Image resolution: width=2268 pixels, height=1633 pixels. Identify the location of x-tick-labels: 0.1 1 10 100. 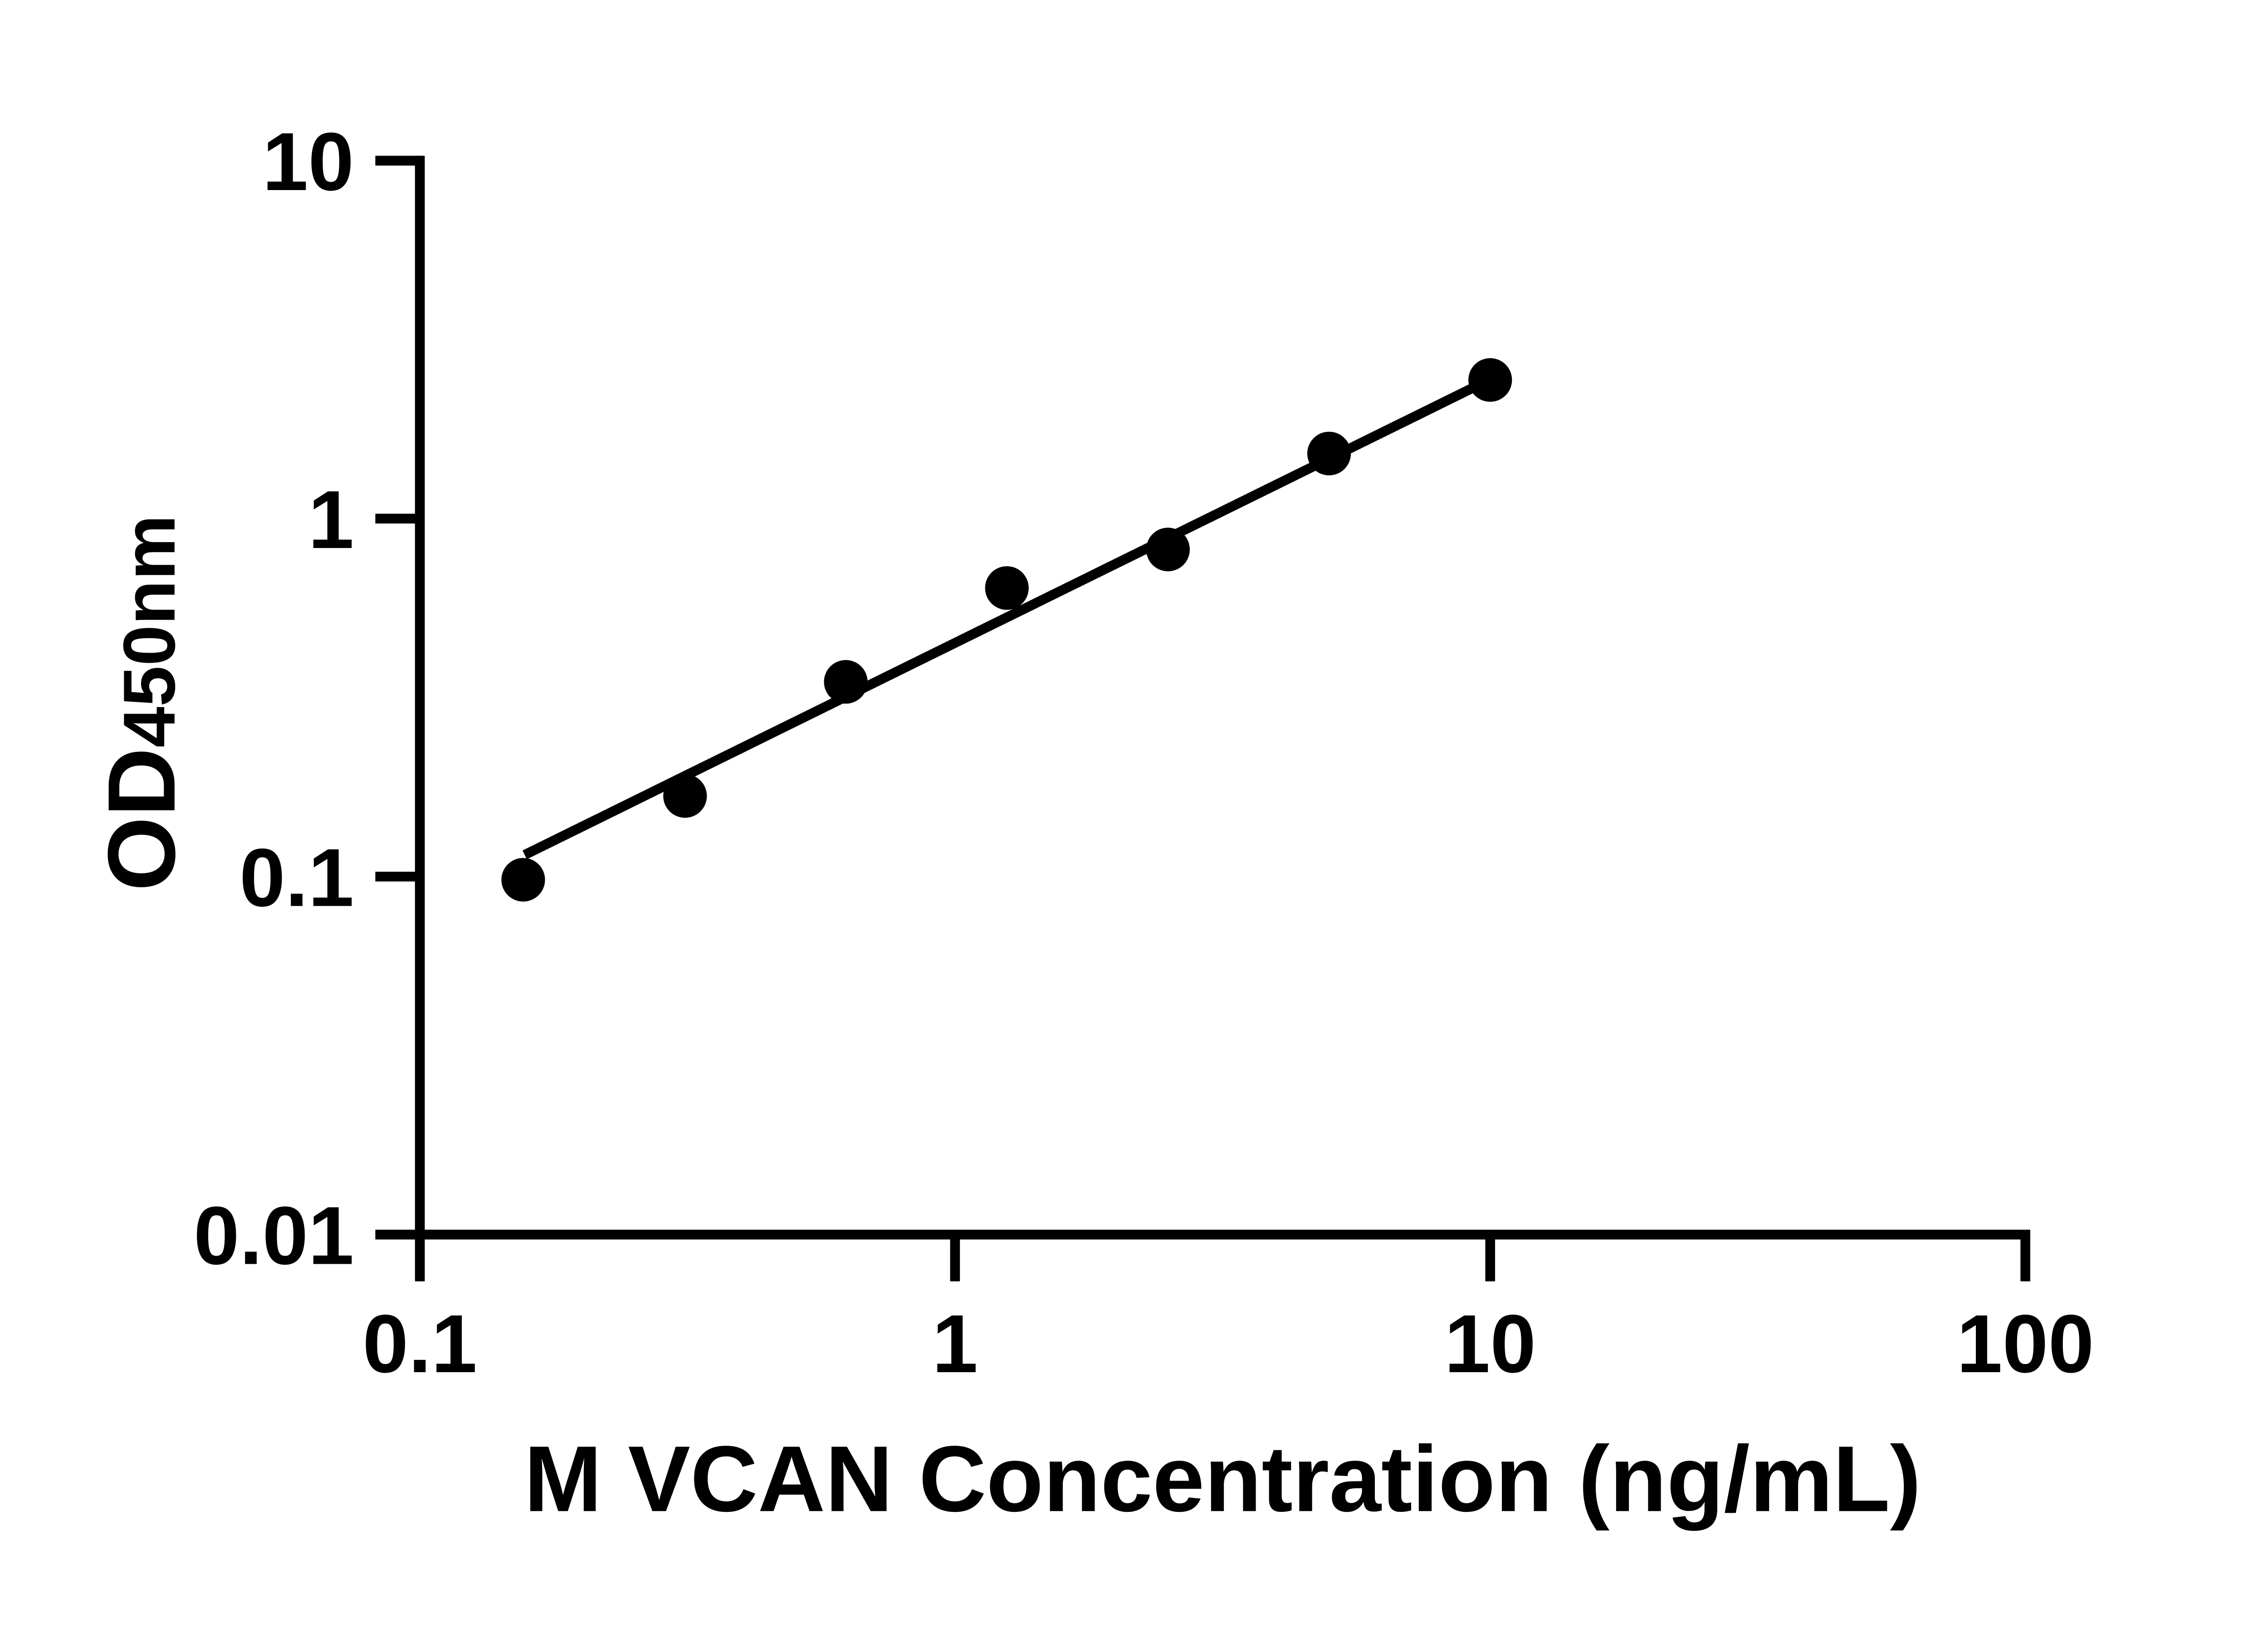
(1228, 1344).